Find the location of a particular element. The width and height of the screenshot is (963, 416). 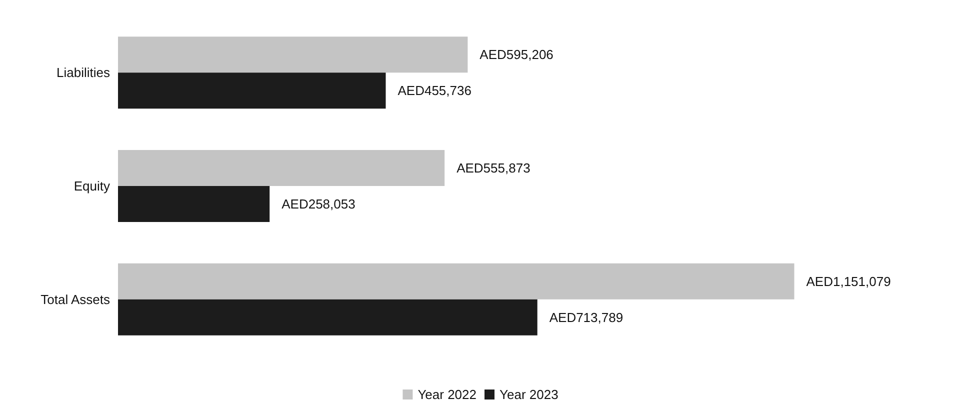

data-label: AED595,206 is located at coordinates (517, 54).